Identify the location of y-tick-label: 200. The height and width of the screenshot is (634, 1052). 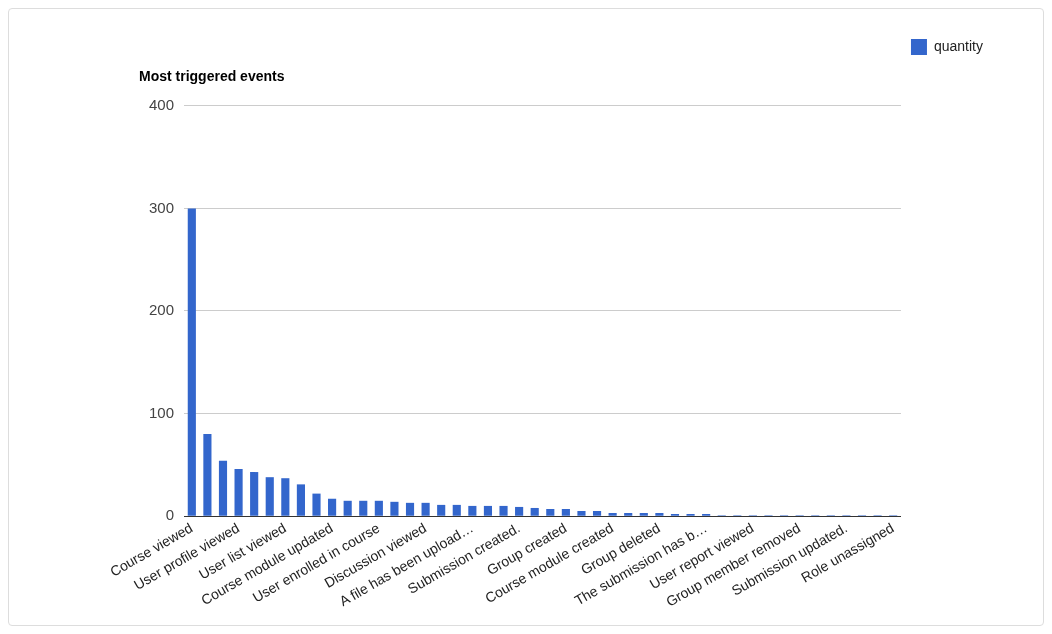
(162, 310).